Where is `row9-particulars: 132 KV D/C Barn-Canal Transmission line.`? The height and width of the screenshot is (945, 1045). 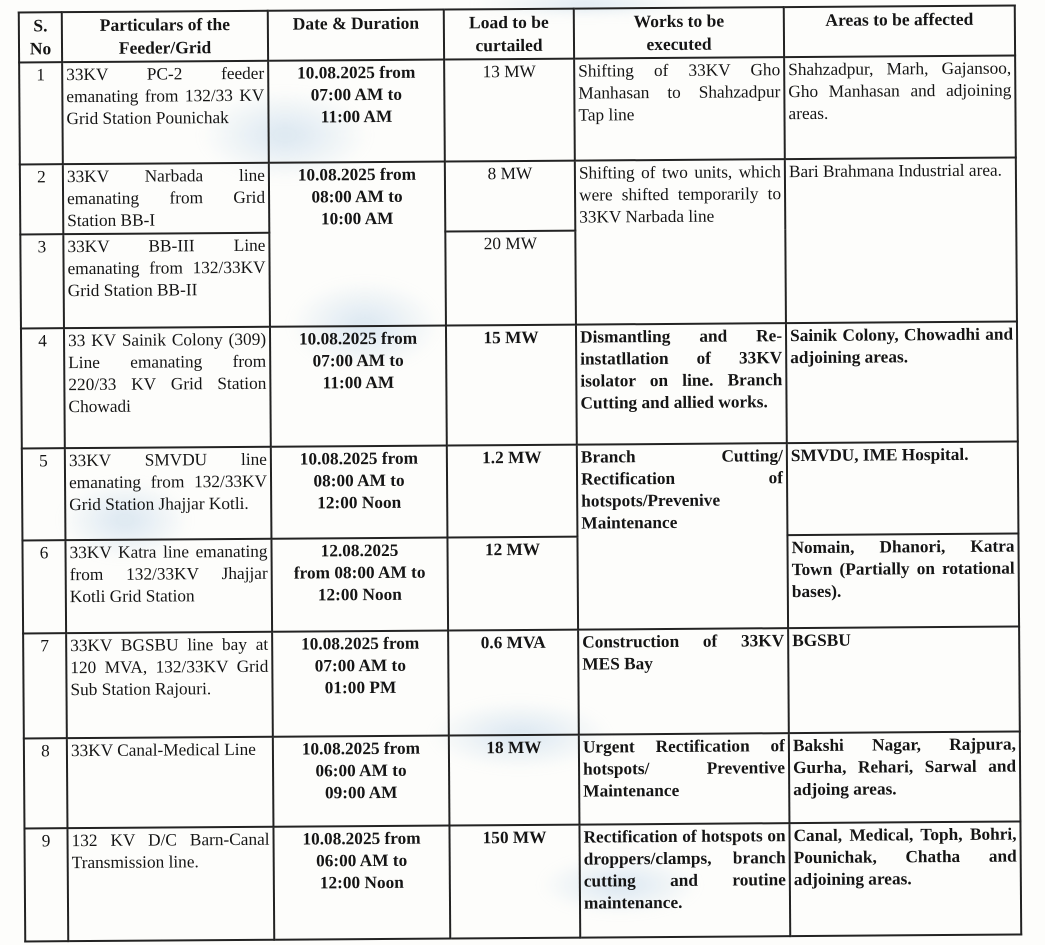 row9-particulars: 132 KV D/C Barn-Canal Transmission line. is located at coordinates (171, 884).